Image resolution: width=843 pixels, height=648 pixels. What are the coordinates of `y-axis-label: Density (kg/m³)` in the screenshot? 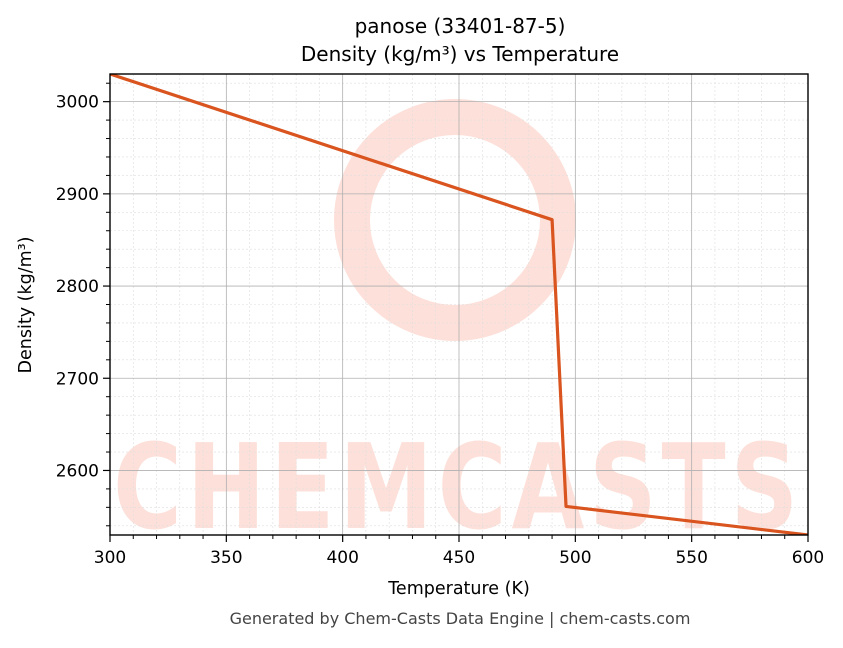 It's located at (26, 305).